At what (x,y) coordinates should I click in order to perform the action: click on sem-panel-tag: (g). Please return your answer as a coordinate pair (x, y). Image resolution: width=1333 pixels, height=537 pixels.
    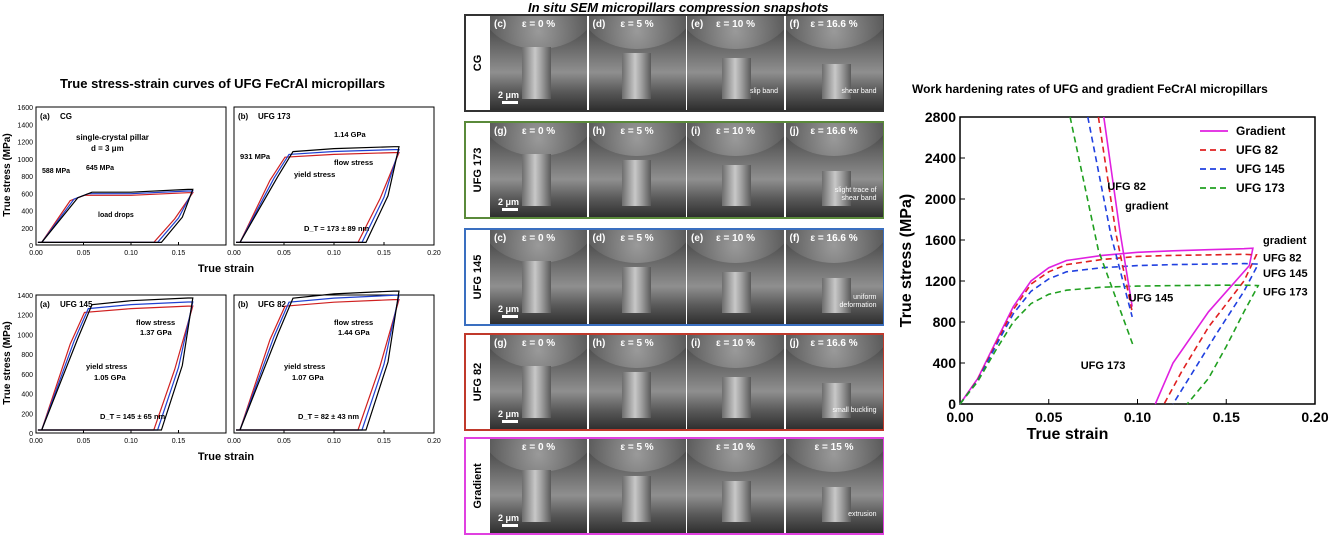
    Looking at the image, I should click on (500, 343).